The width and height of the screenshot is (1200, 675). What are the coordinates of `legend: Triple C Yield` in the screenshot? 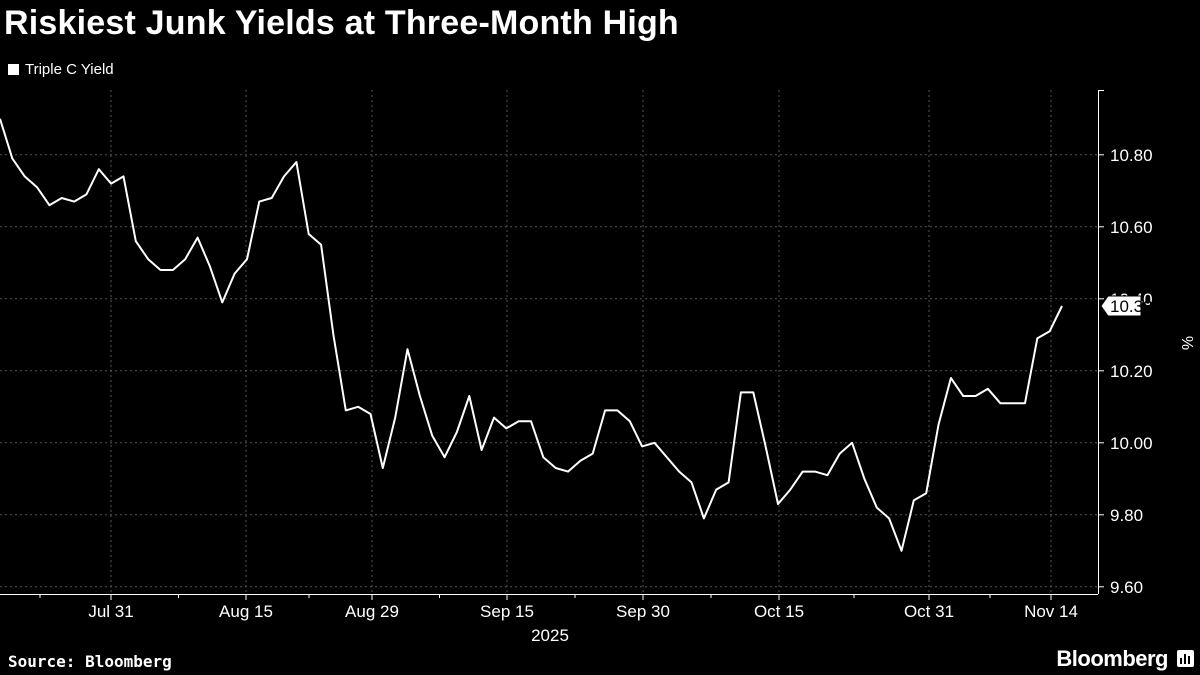 It's located at (61, 69).